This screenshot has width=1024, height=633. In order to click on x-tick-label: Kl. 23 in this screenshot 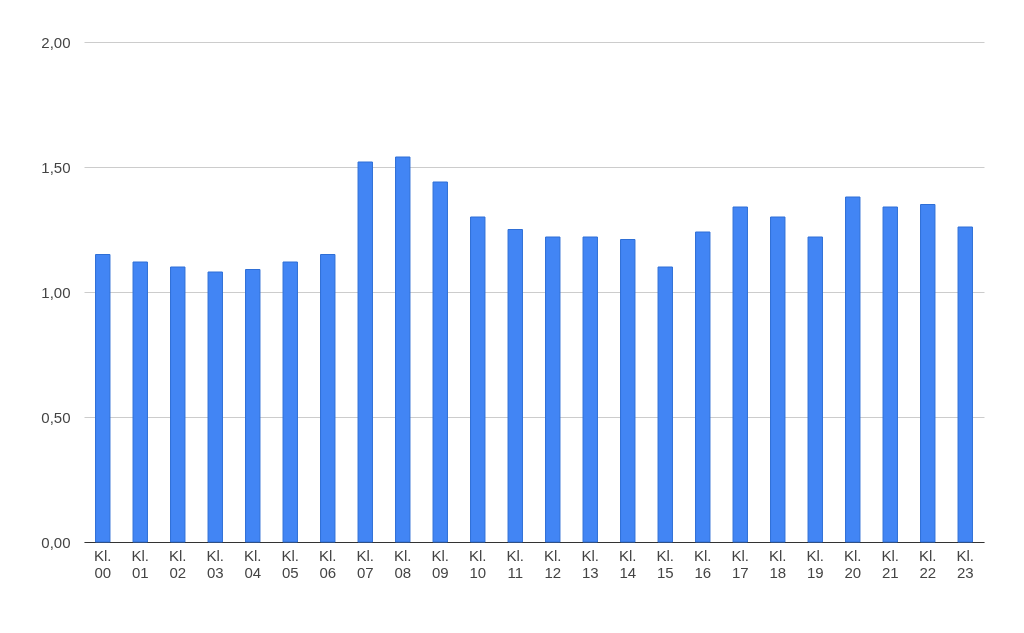, I will do `click(965, 563)`.